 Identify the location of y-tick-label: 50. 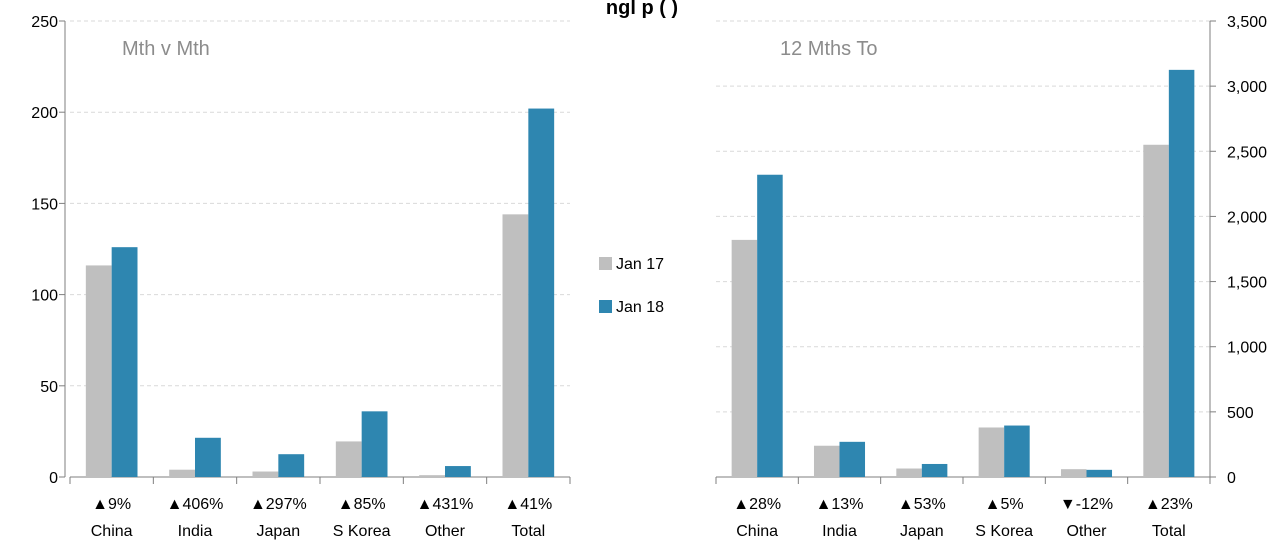
(49, 387).